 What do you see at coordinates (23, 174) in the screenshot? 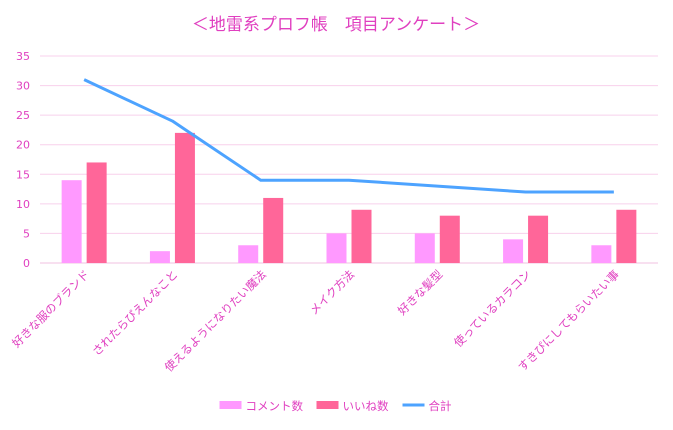
I see `y-tick-label: 15` at bounding box center [23, 174].